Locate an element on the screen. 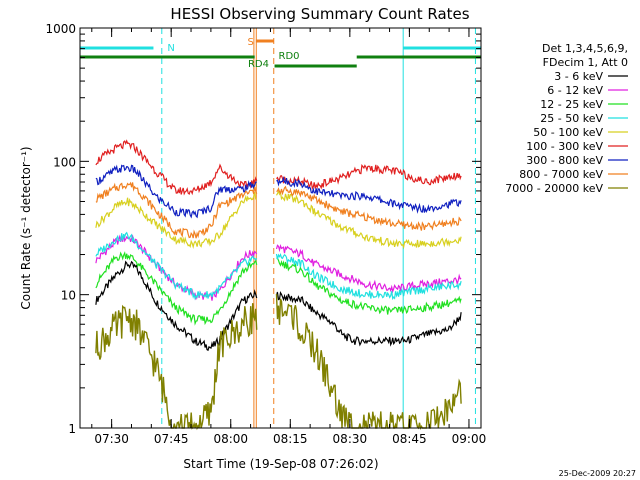 Image resolution: width=640 pixels, height=480 pixels. x-tick-label: 07:45 is located at coordinates (171, 439).